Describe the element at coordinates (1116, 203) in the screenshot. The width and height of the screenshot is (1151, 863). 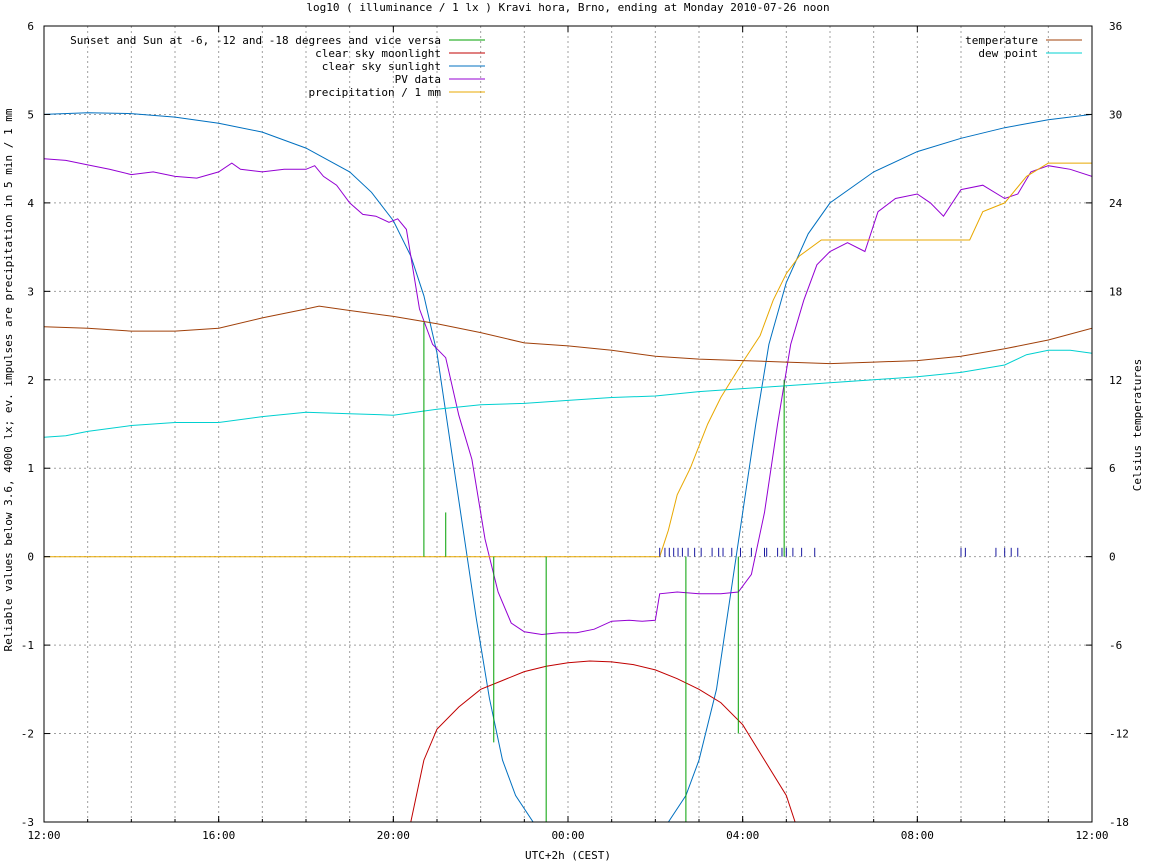
I see `y2-tick-label: 24` at that location.